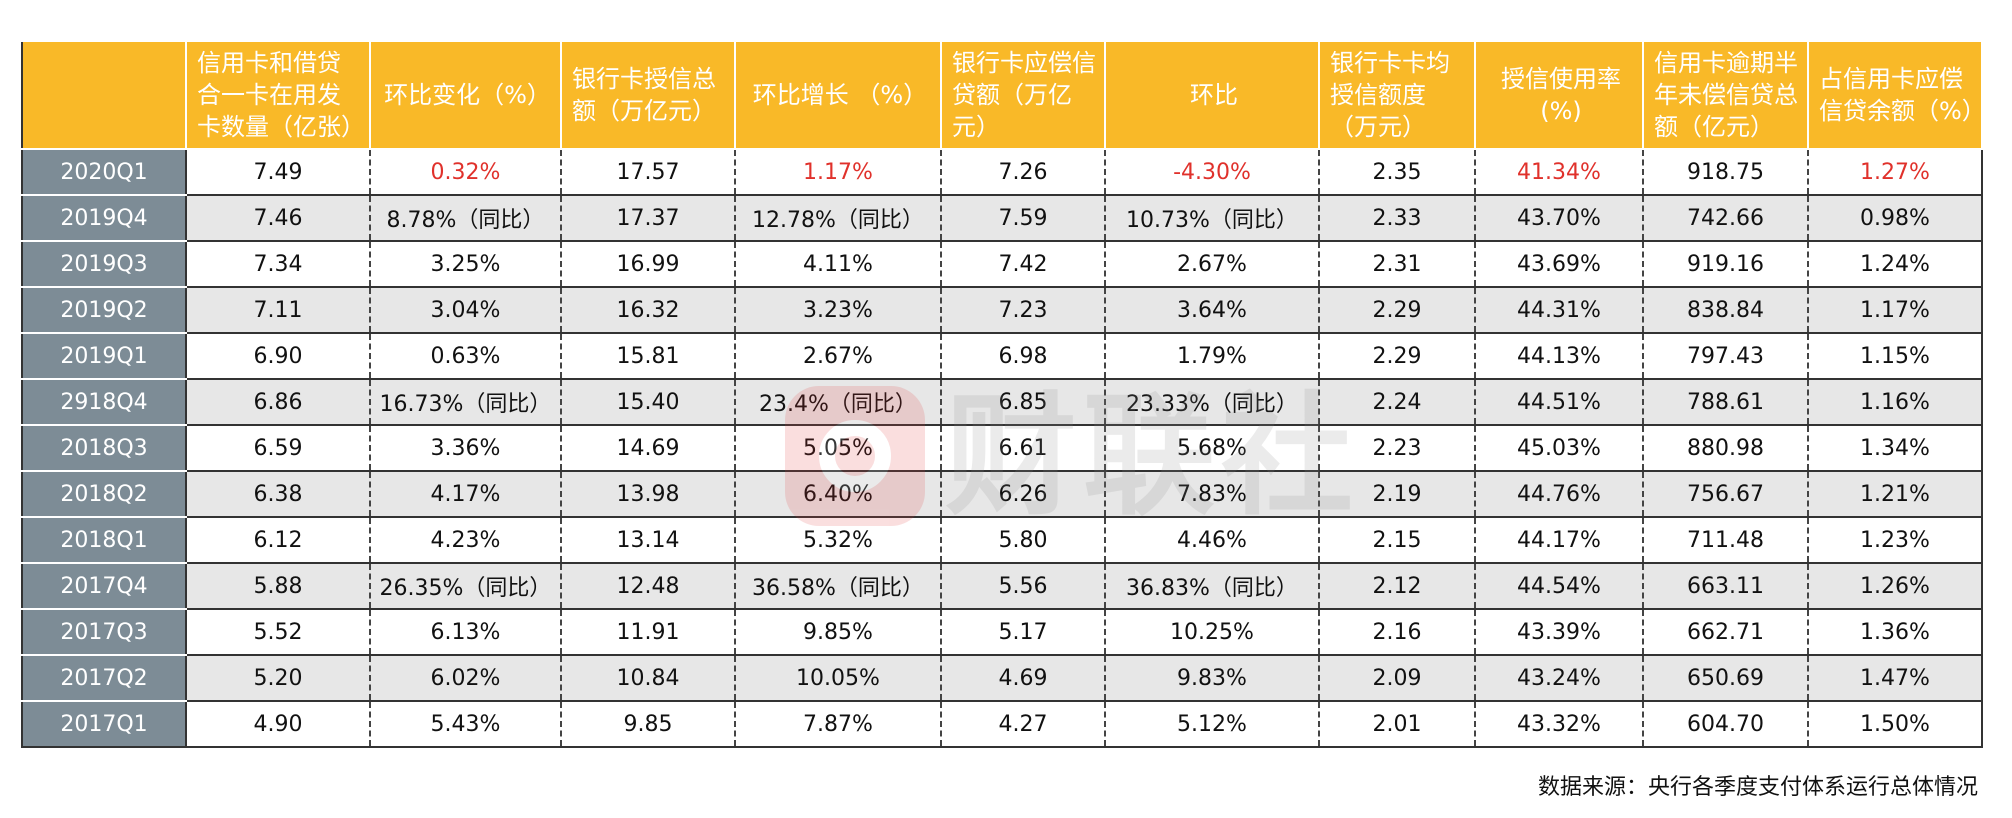  I want to click on table-cell: 44.31%, so click(1559, 310).